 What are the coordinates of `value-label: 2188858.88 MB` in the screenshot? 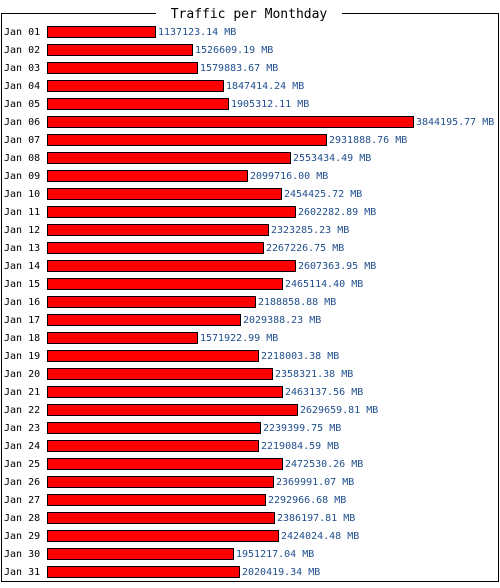 It's located at (297, 302).